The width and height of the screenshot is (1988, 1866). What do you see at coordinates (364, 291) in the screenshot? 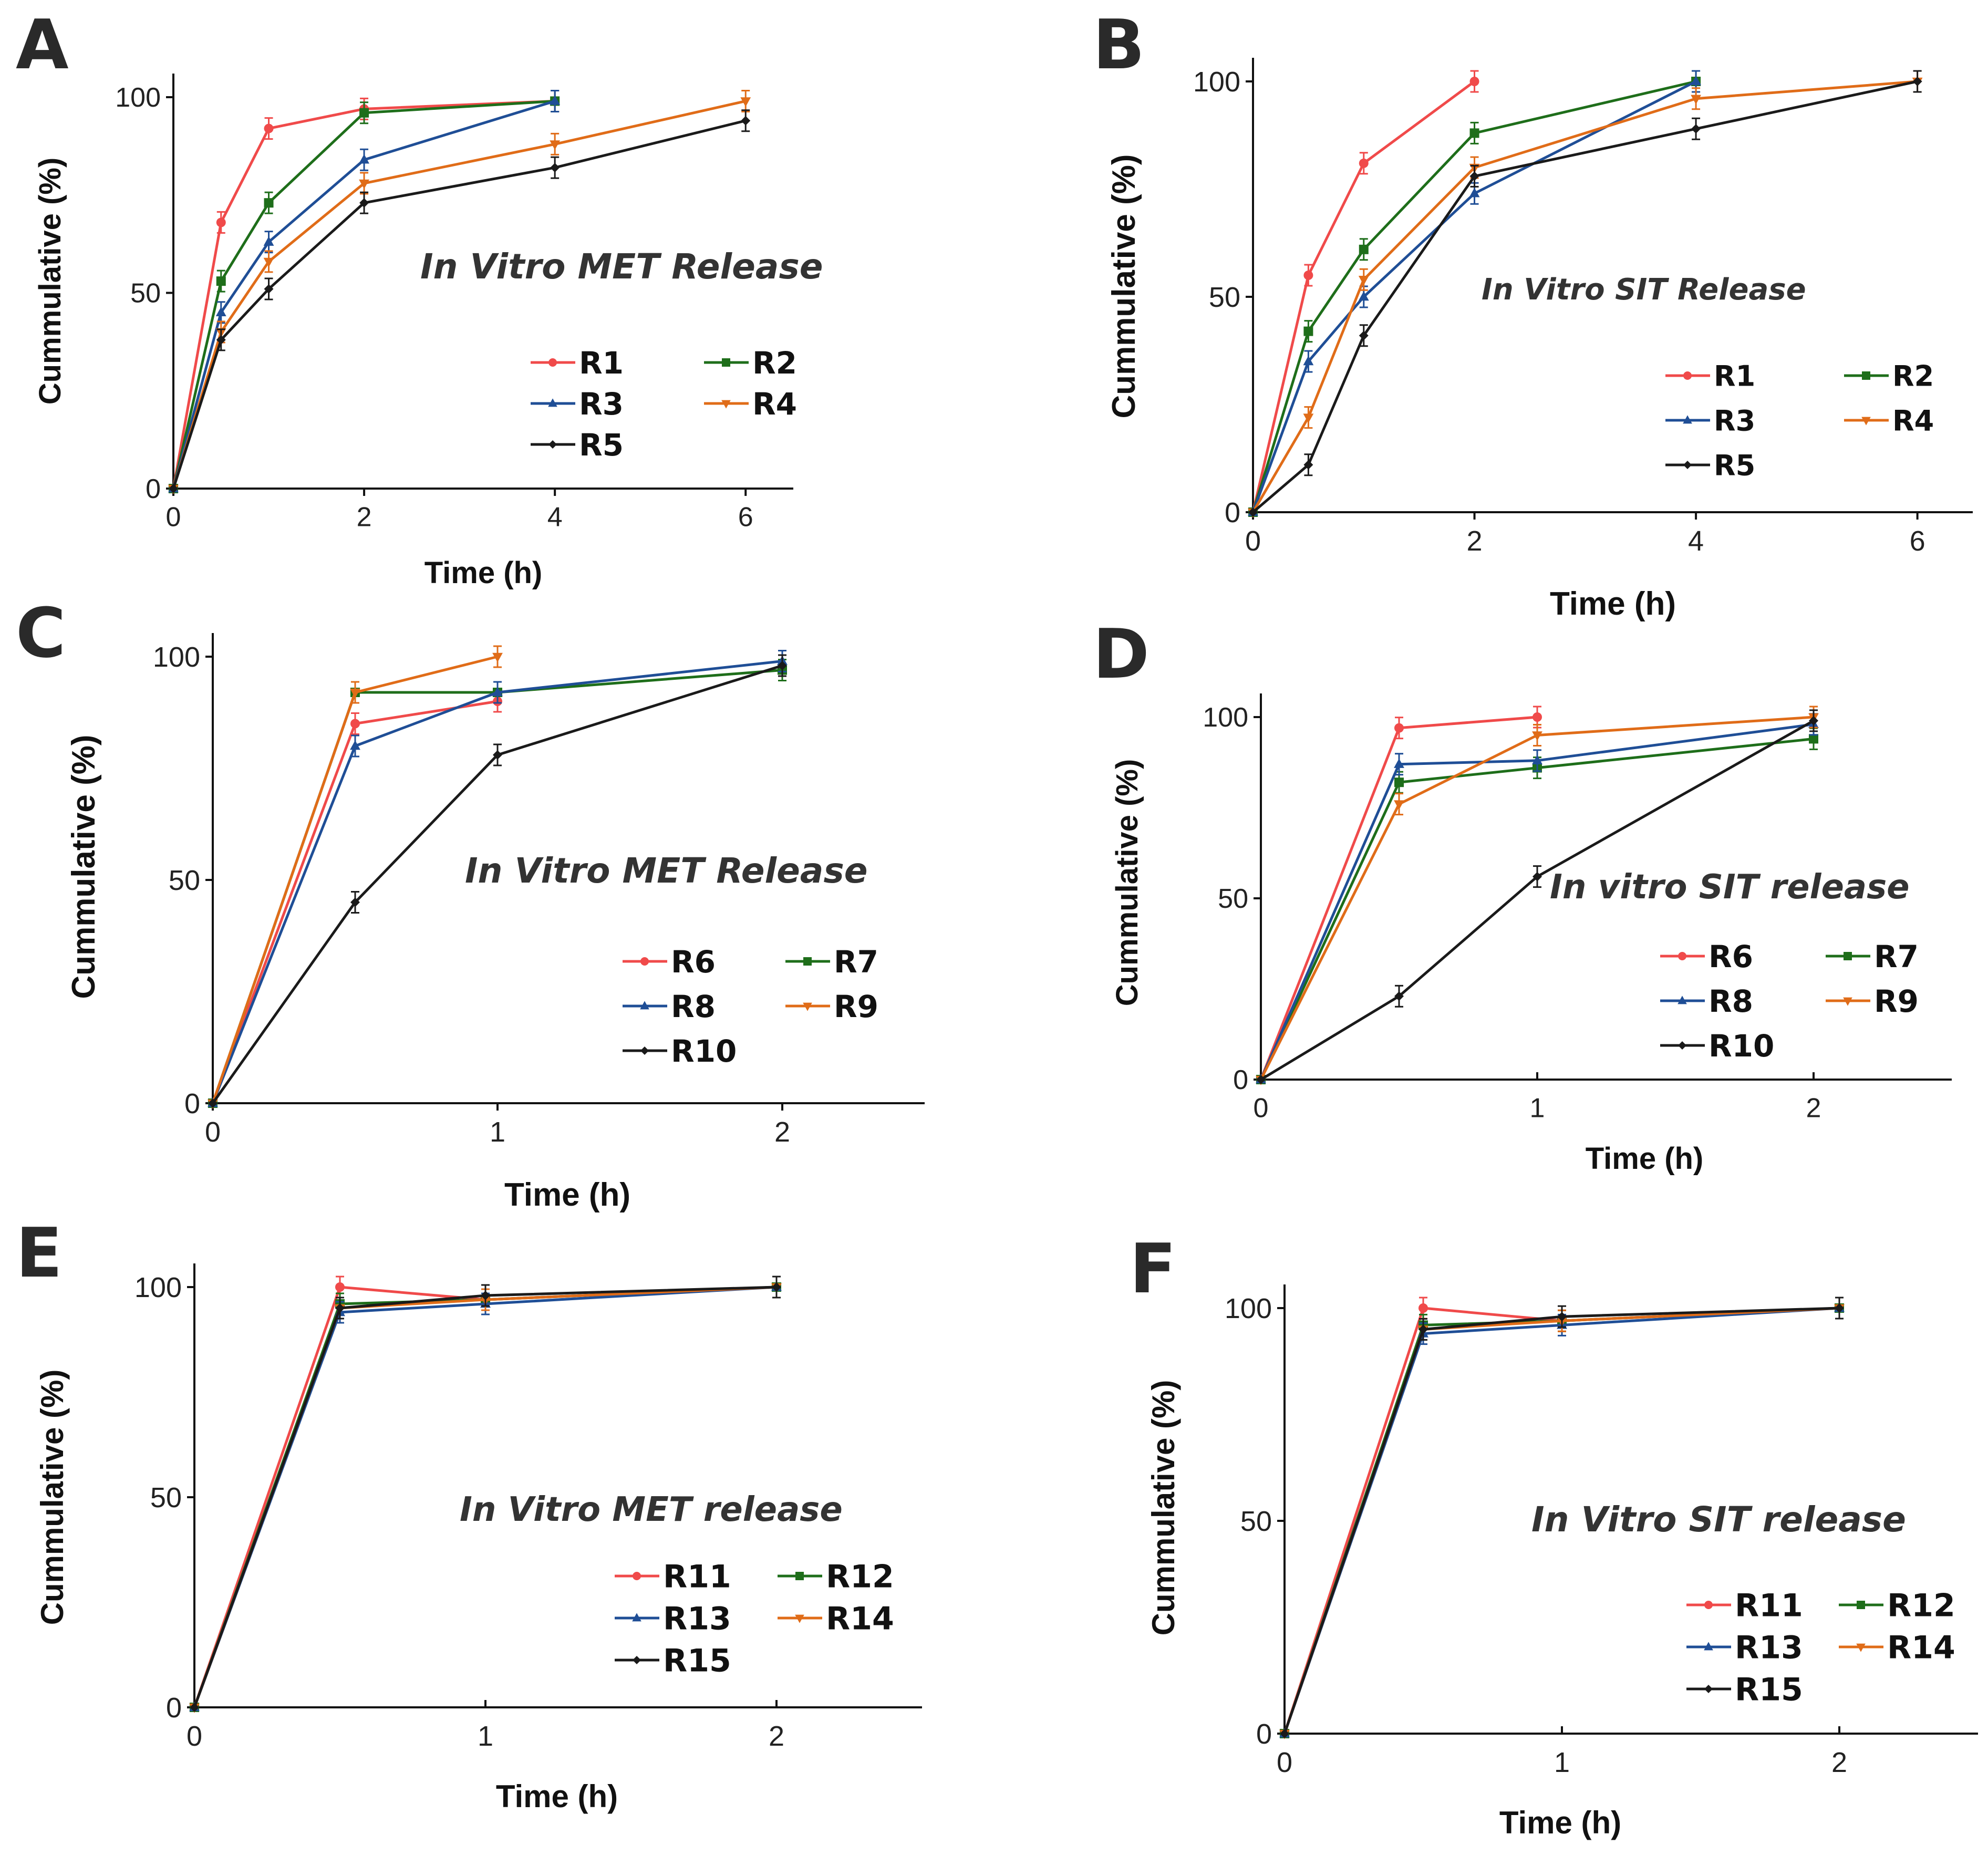
I see `series-r2` at bounding box center [364, 291].